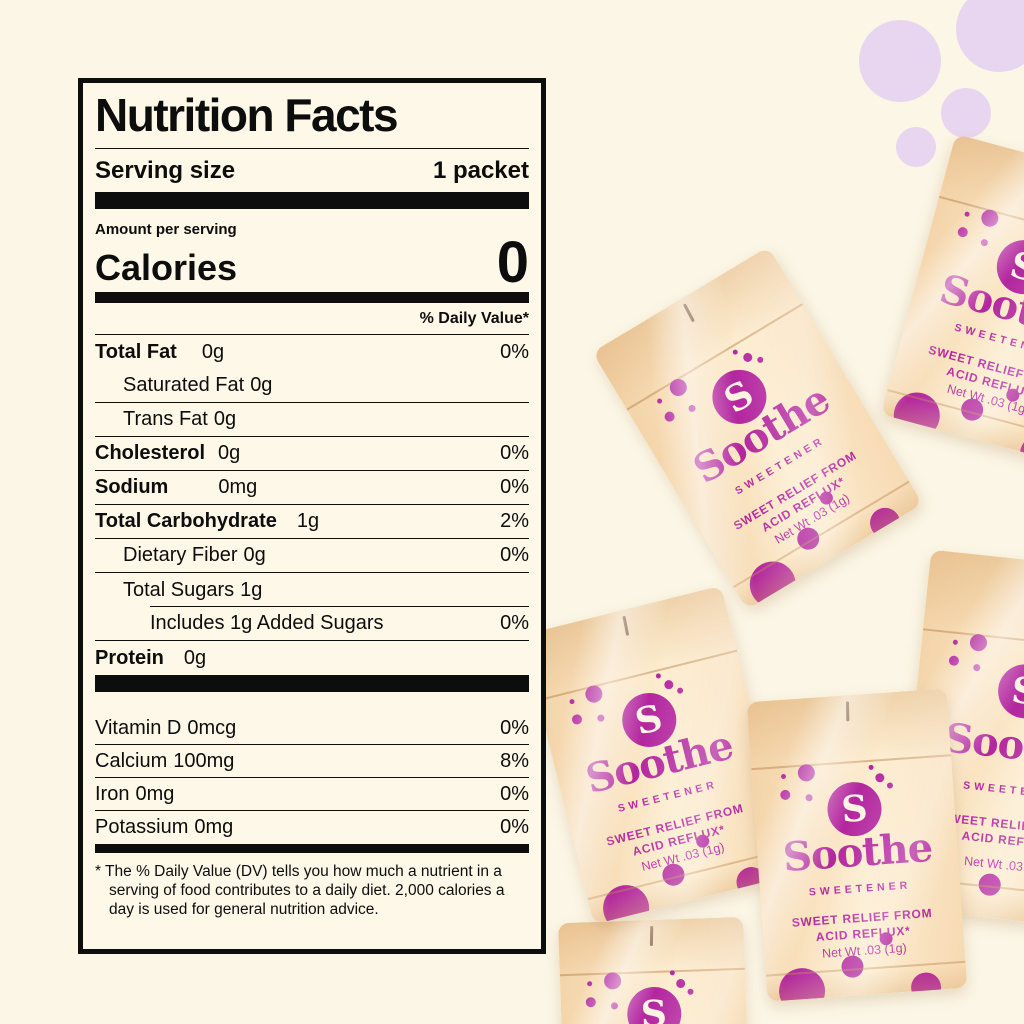 This screenshot has width=1024, height=1024. What do you see at coordinates (186, 521) in the screenshot?
I see `nutrient-name: Total Carbohydrate` at bounding box center [186, 521].